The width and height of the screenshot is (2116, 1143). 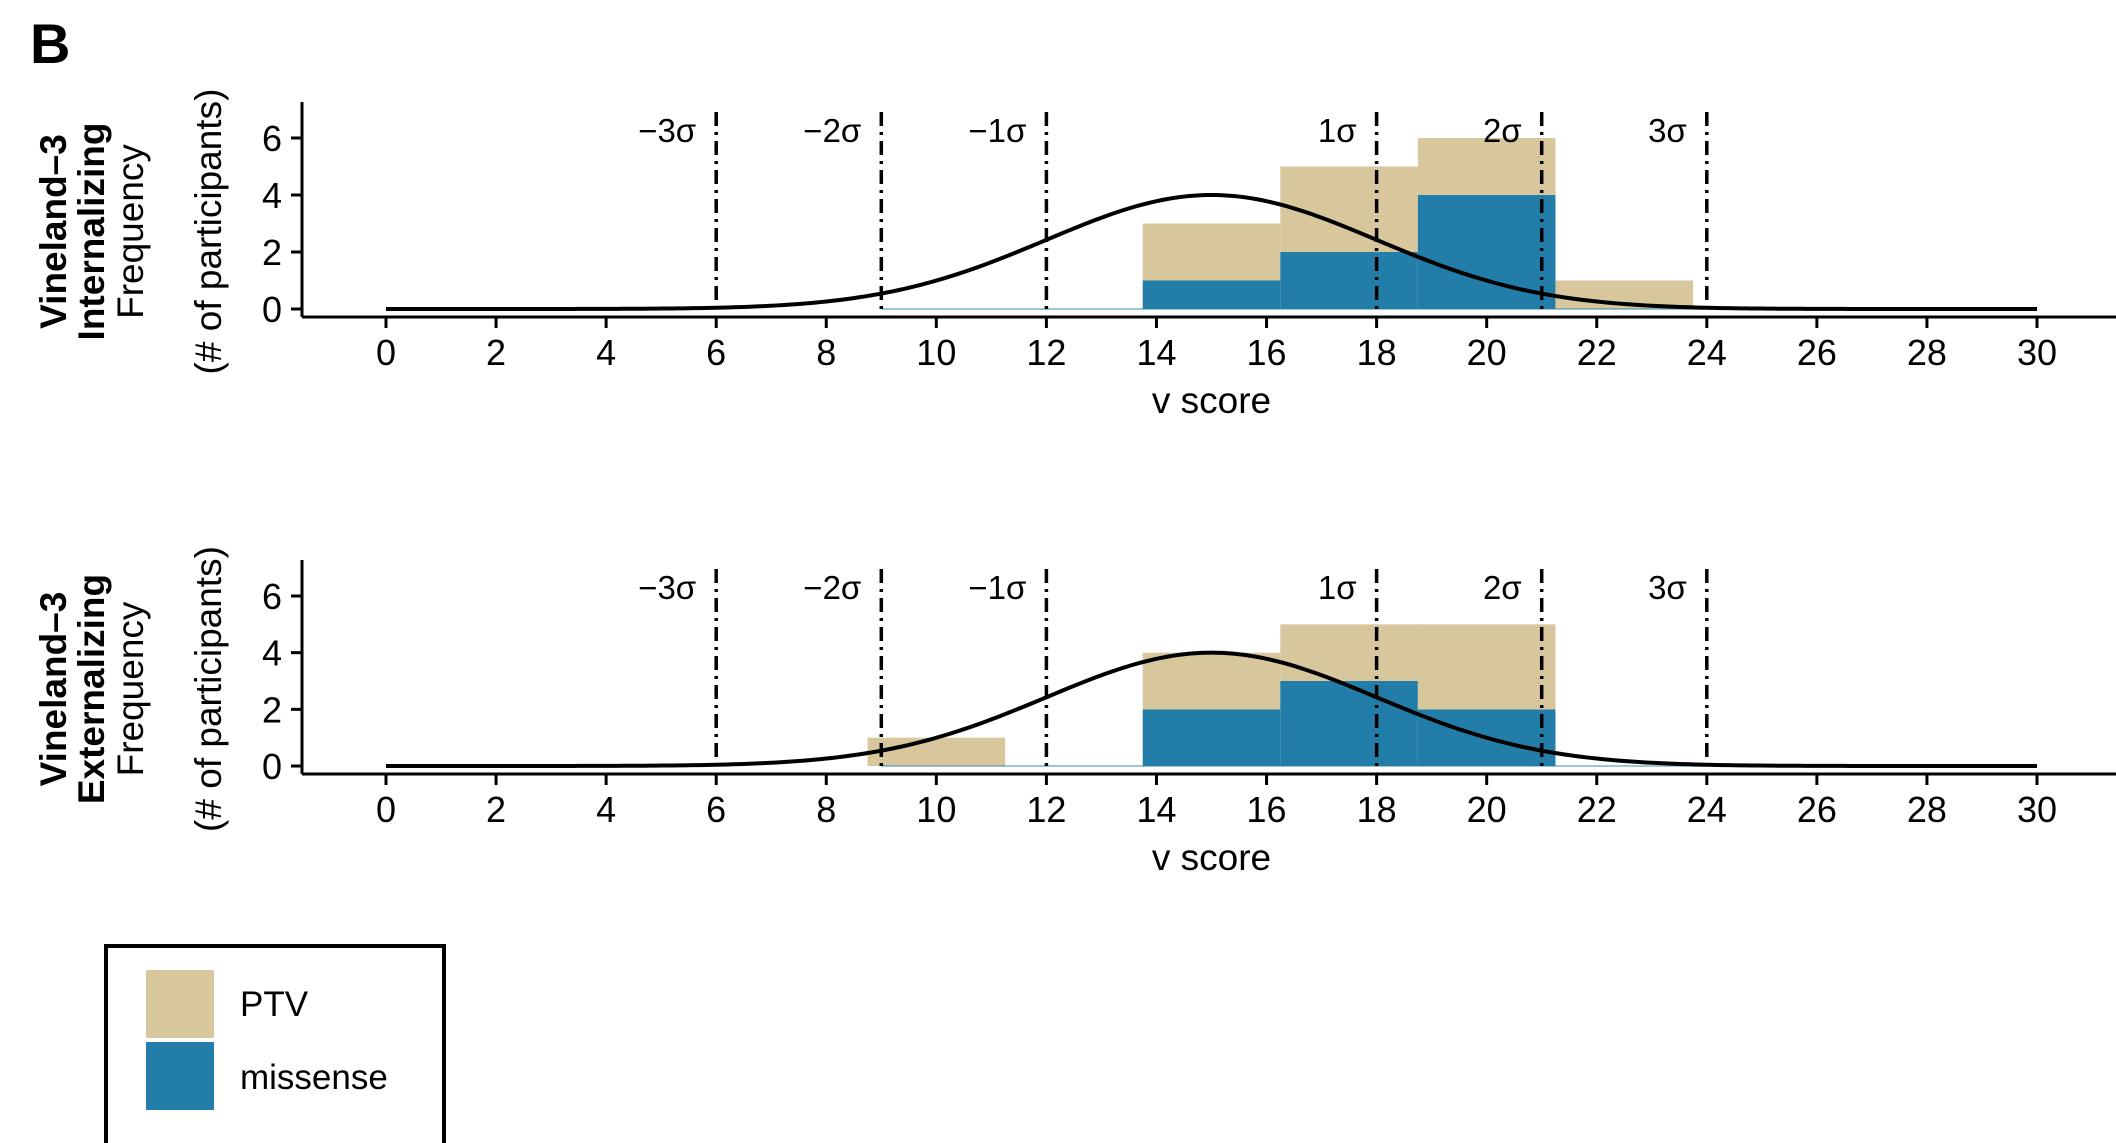 I want to click on legend-swatch-ptv, so click(x=180, y=1004).